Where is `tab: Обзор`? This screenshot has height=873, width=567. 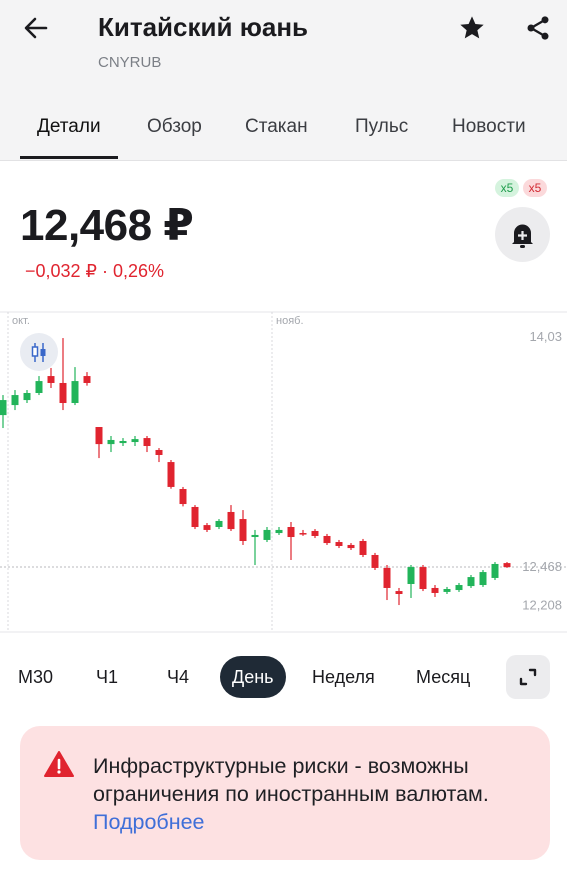
tab: Обзор is located at coordinates (174, 126).